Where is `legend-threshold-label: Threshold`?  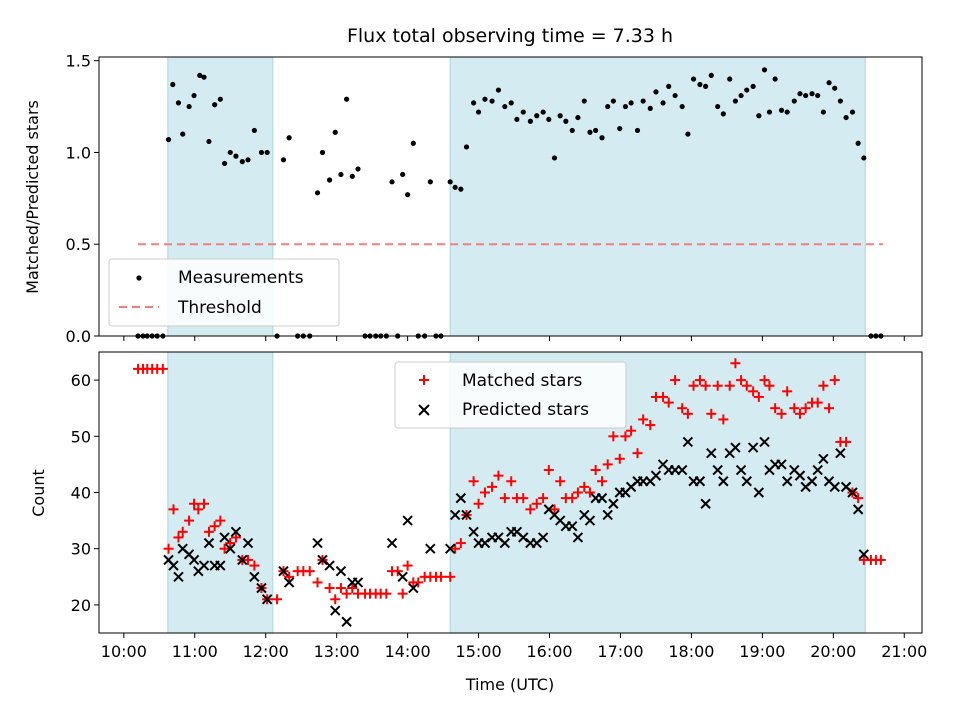 legend-threshold-label: Threshold is located at coordinates (219, 308).